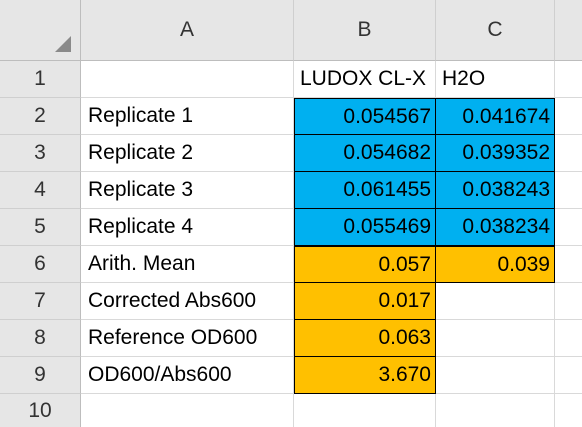 The height and width of the screenshot is (427, 582). Describe the element at coordinates (187, 301) in the screenshot. I see `cell-a7: Corrected Abs600` at that location.